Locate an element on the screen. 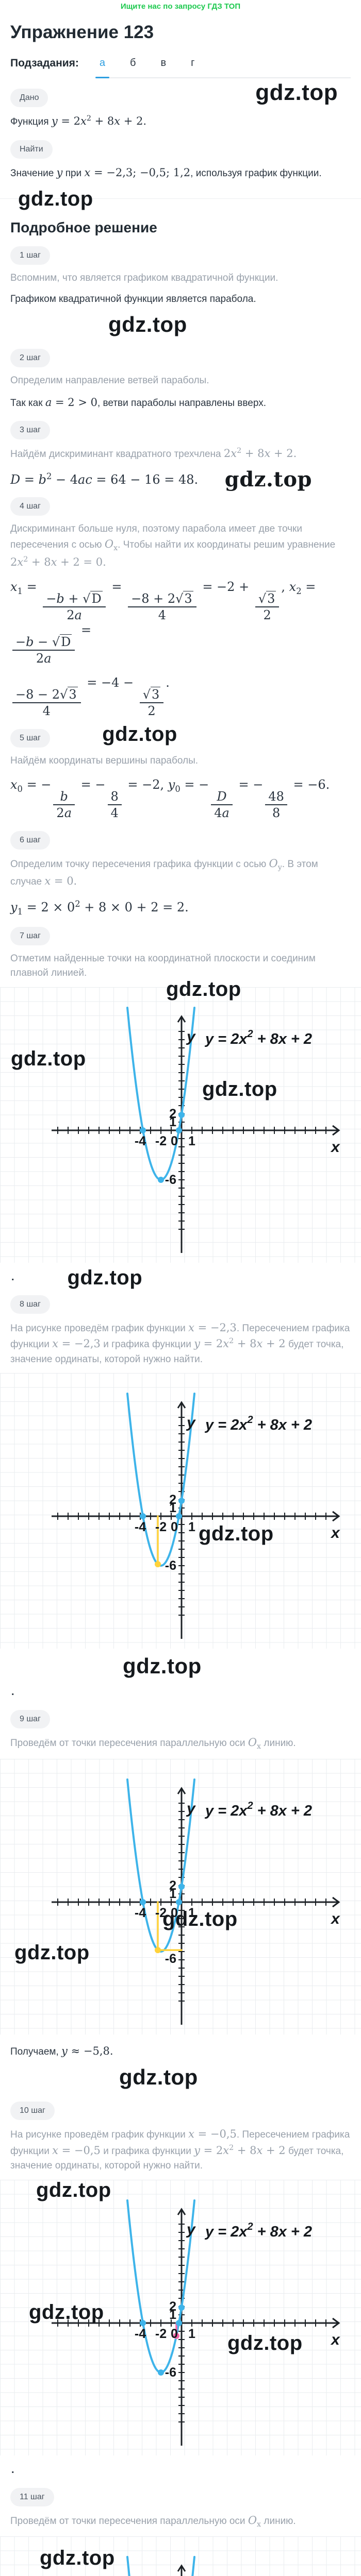 Image resolution: width=361 pixels, height=2576 pixels. math-run: x = −2,3 is located at coordinates (212, 1327).